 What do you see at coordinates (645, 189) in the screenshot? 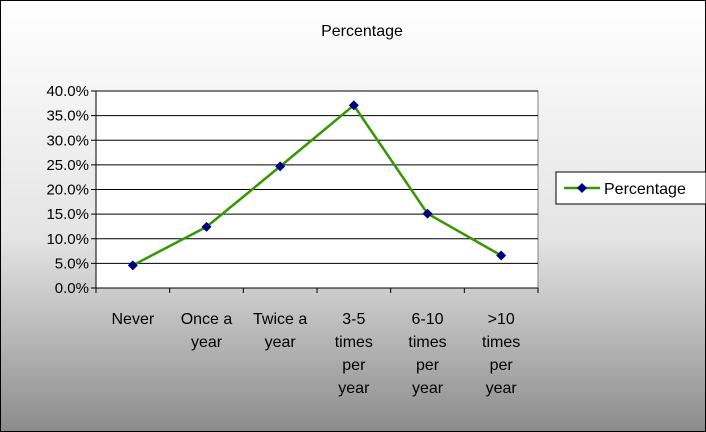
I see `legend-label-percentage: Percentage` at bounding box center [645, 189].